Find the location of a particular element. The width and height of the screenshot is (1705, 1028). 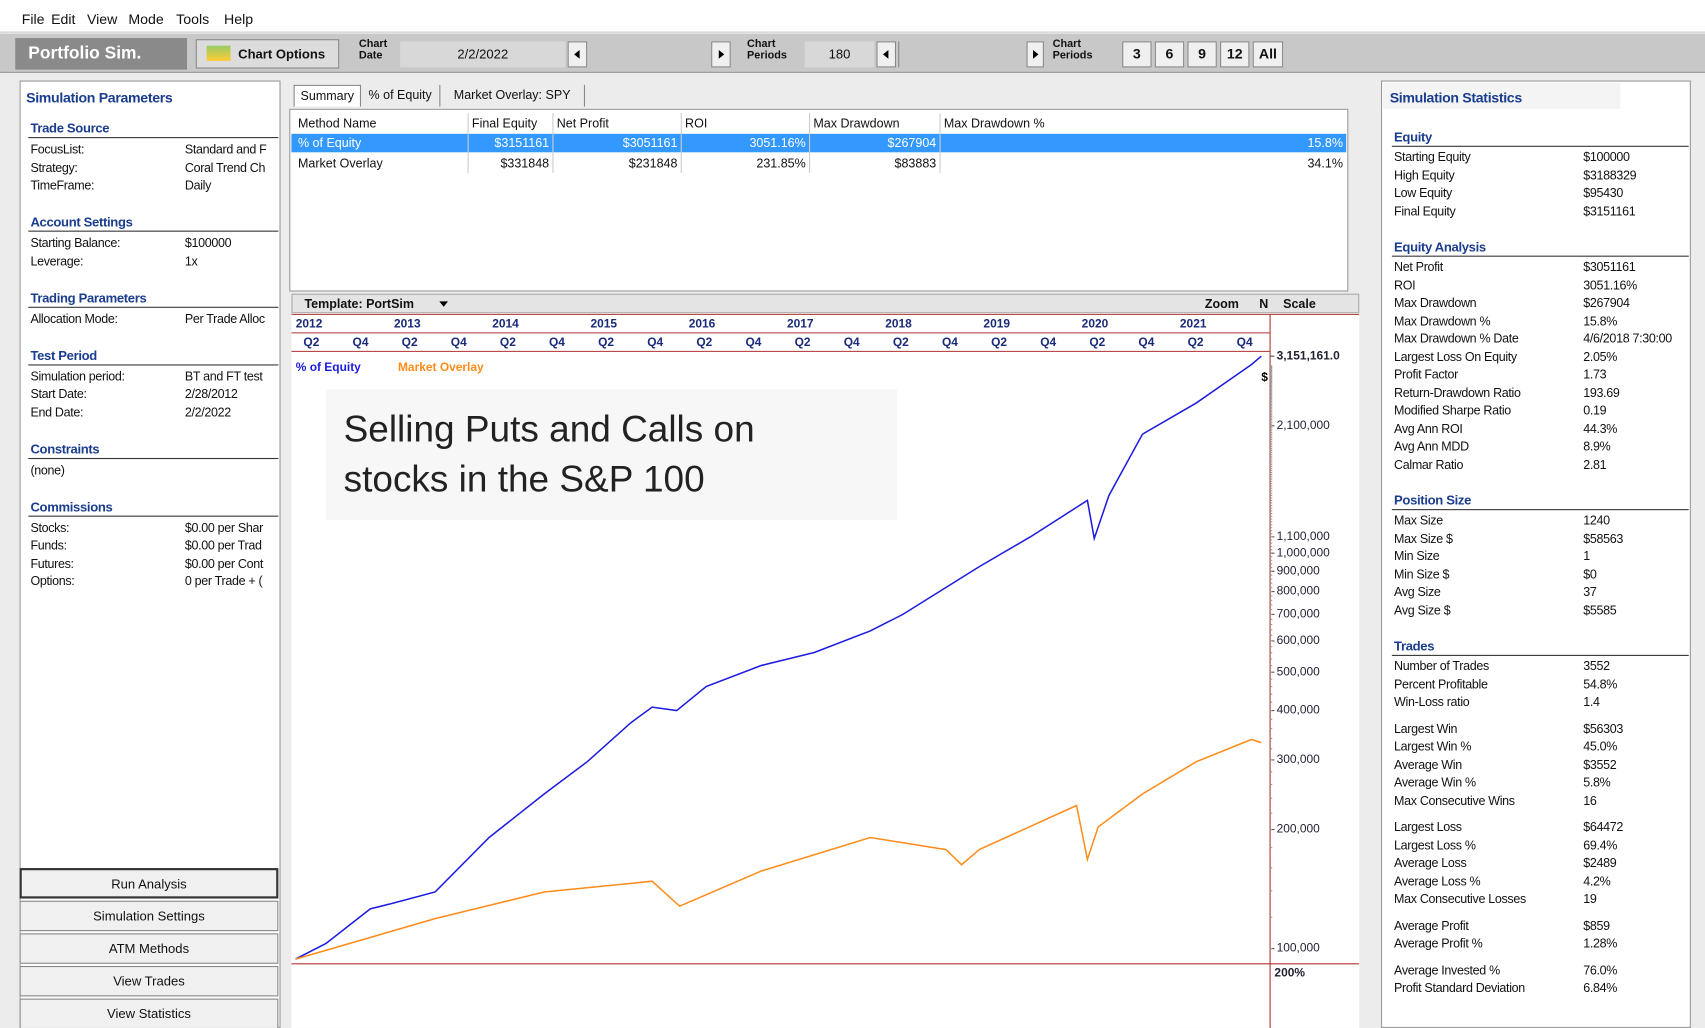

stat-label: Average Profit % is located at coordinates (1438, 944).